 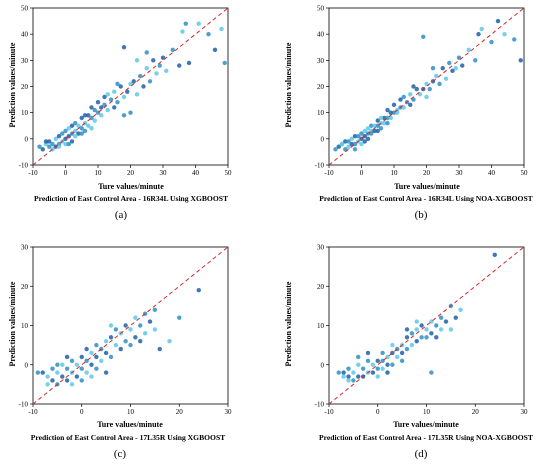 What do you see at coordinates (321, 248) in the screenshot?
I see `panel-d-y-tick-label: 30` at bounding box center [321, 248].